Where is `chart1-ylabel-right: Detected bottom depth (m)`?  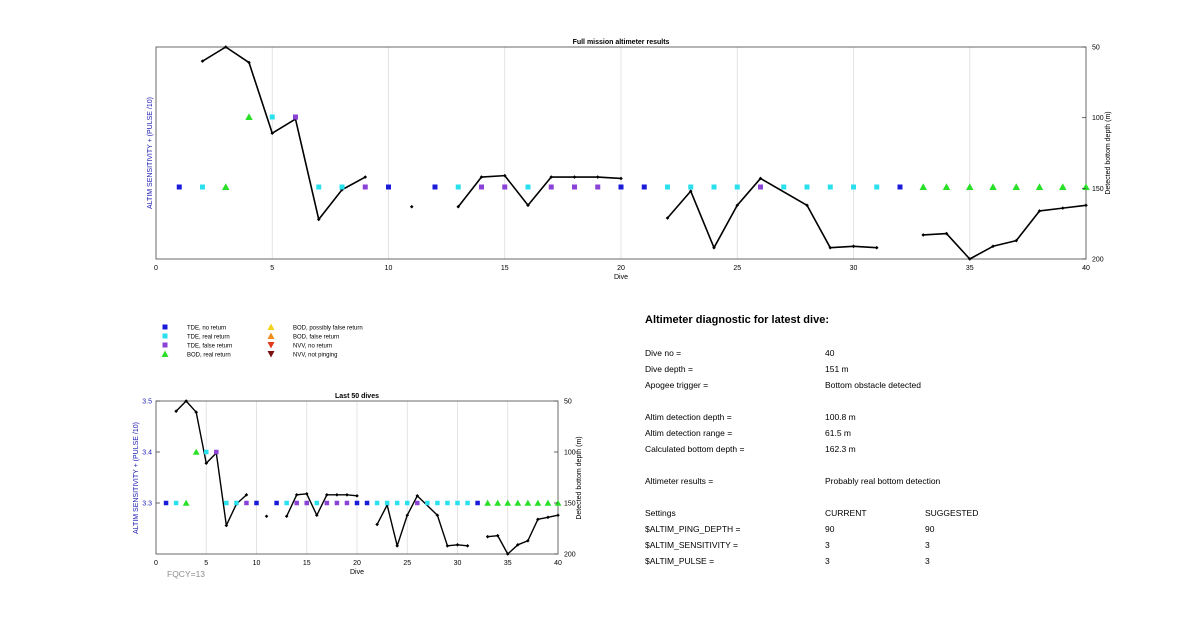 chart1-ylabel-right: Detected bottom depth (m) is located at coordinates (1108, 152).